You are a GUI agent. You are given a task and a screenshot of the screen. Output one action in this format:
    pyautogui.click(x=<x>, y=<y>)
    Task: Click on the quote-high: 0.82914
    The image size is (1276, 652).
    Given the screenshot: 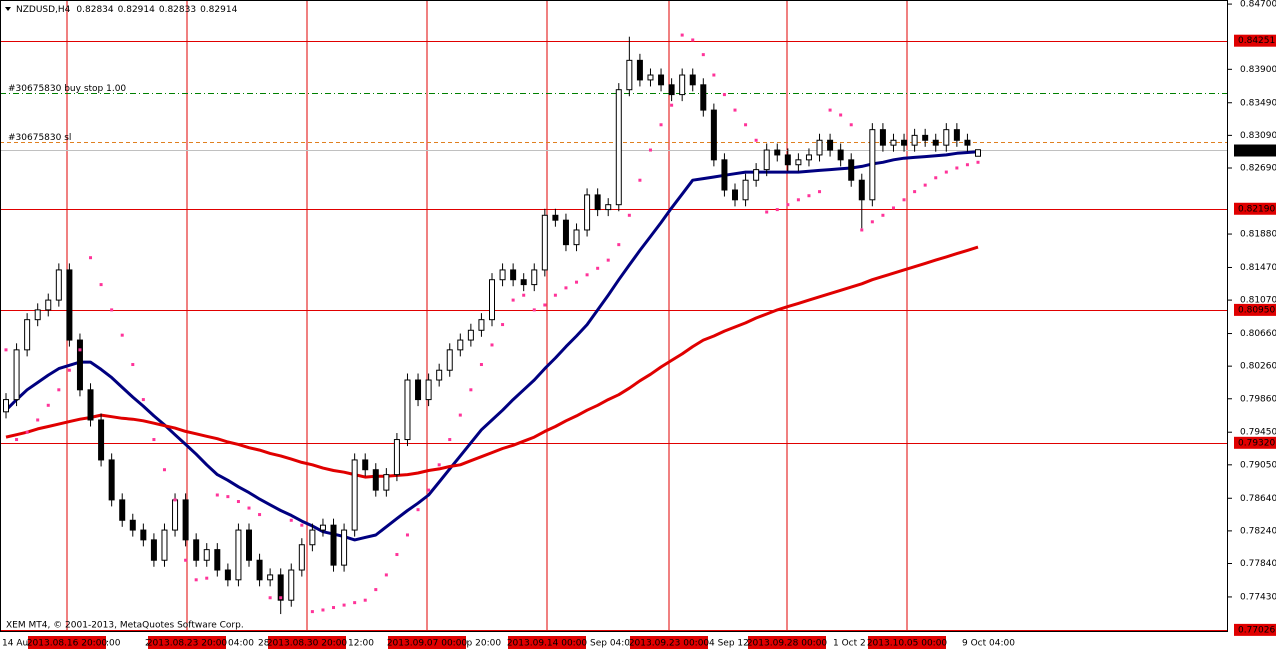 What is the action you would take?
    pyautogui.click(x=136, y=10)
    